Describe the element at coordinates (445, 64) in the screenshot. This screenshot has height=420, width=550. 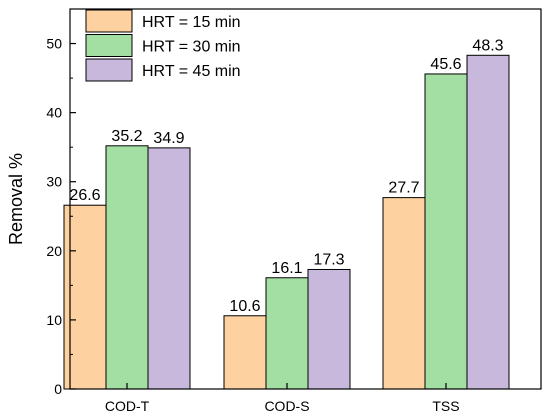
I see `data-label: 45.6` at that location.